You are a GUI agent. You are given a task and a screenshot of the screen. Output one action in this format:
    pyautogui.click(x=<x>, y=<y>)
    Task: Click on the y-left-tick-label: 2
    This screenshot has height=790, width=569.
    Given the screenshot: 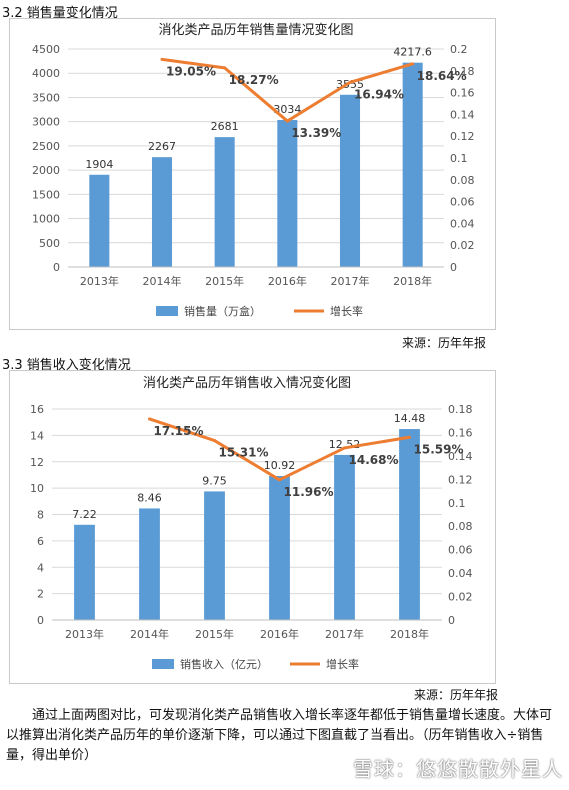 What is the action you would take?
    pyautogui.click(x=40, y=594)
    